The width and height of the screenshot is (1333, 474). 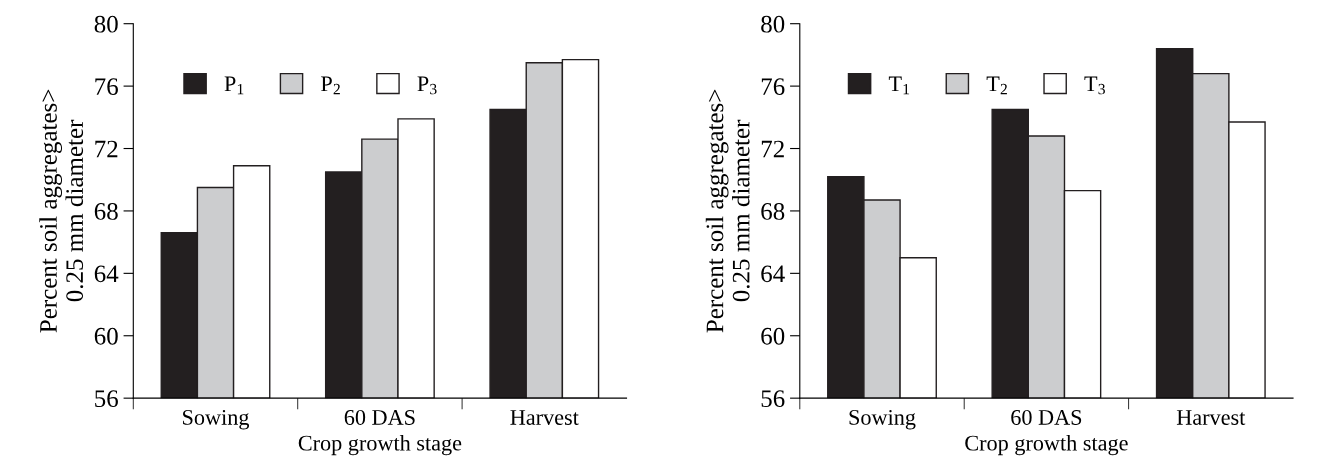 I want to click on legend-label: T$_{3}$, so click(x=1094, y=85).